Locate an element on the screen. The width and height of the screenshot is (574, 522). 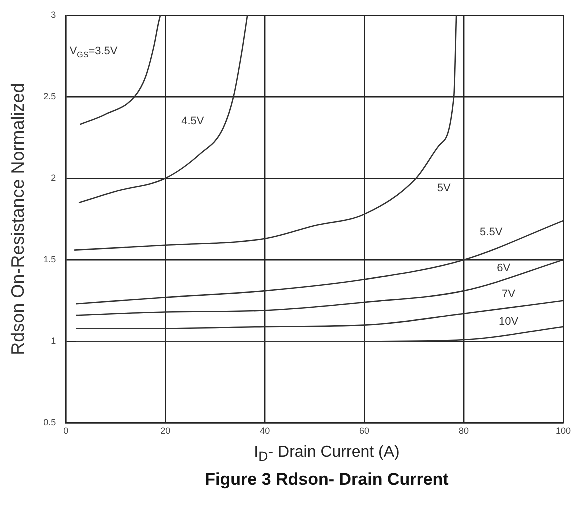
x-tick-label: 0 is located at coordinates (66, 431).